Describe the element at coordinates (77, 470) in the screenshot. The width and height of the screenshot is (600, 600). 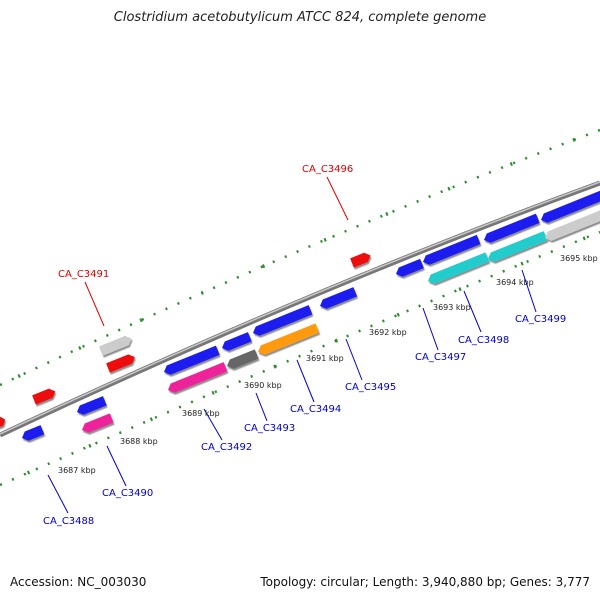
I see `scale-label: 3687 kbp` at that location.